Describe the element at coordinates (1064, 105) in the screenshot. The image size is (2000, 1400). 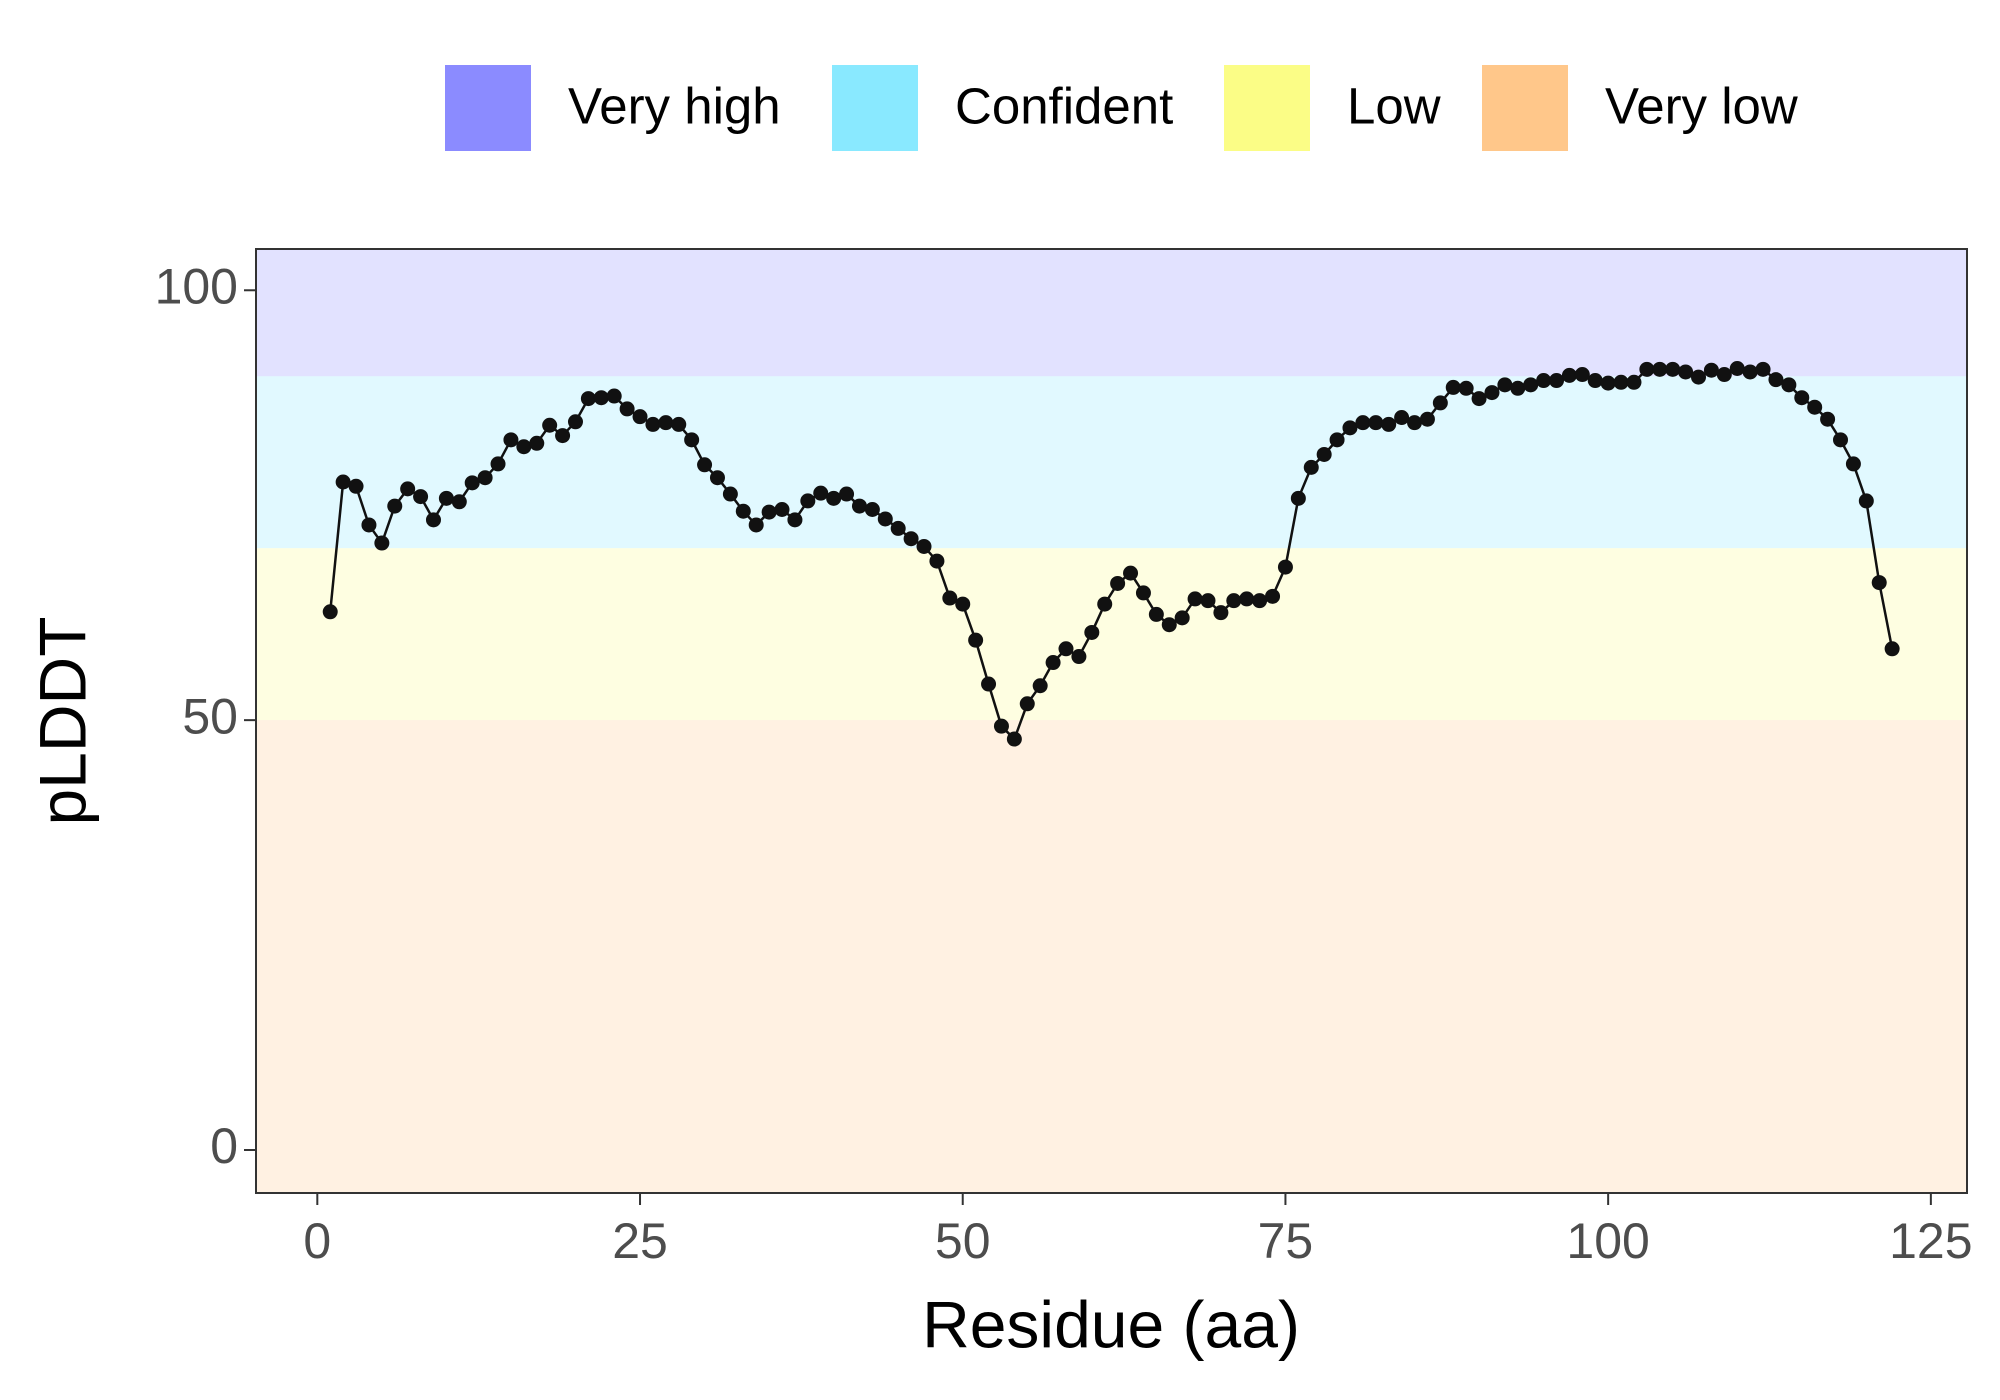
I see `legend-label: Confident` at that location.